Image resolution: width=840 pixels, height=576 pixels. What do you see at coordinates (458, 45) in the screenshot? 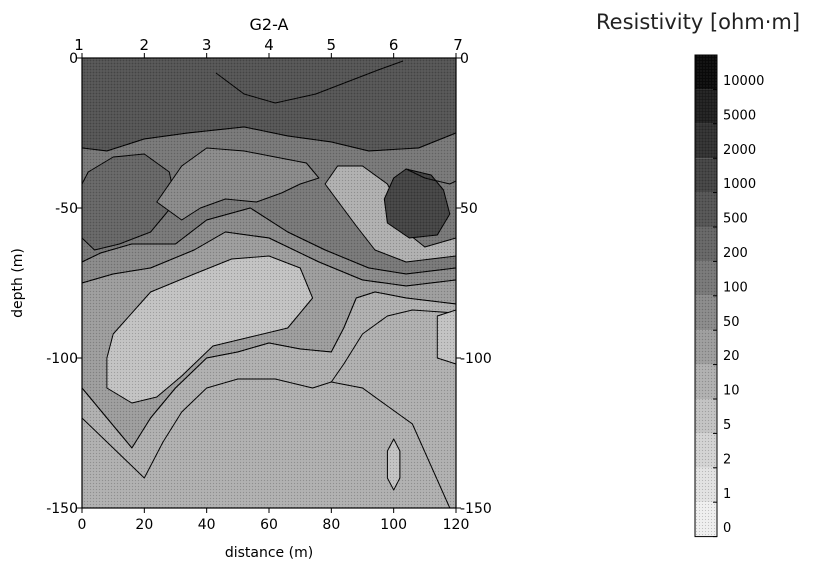
I see `electrode-label-7: 7` at bounding box center [458, 45].